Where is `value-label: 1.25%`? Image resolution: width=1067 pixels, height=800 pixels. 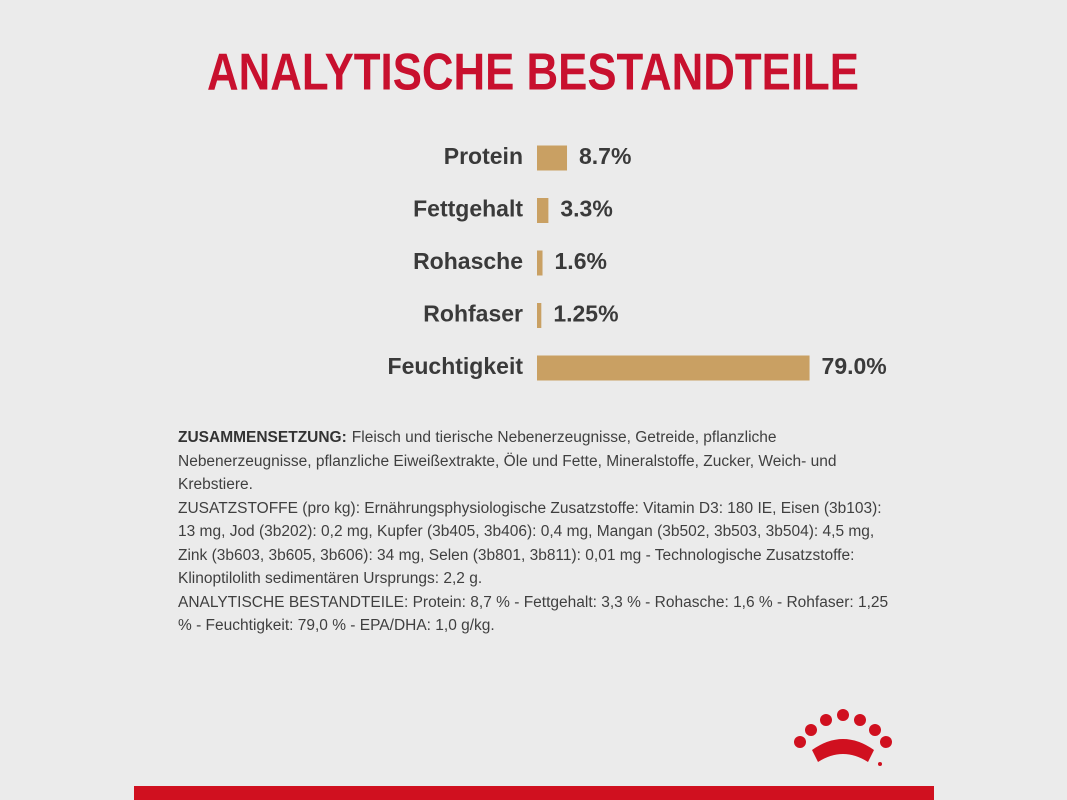
value-label: 1.25% is located at coordinates (585, 314).